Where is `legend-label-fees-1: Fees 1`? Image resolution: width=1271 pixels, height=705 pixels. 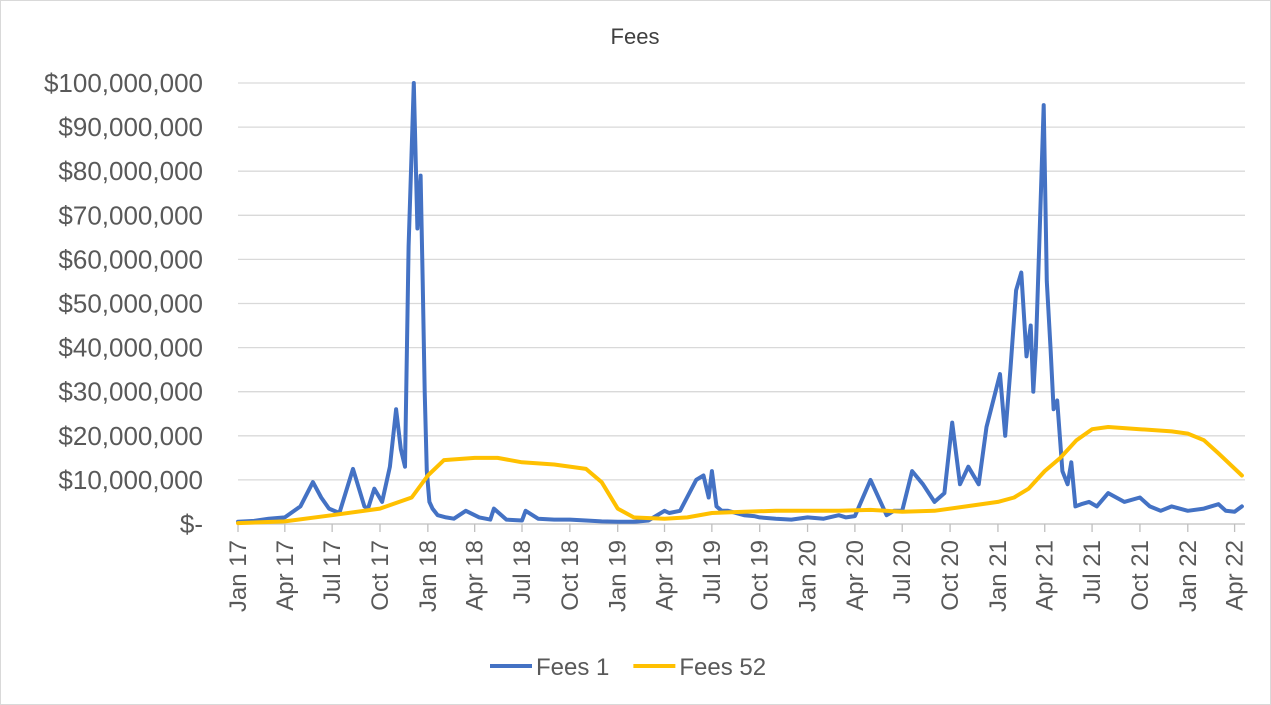 legend-label-fees-1: Fees 1 is located at coordinates (572, 667).